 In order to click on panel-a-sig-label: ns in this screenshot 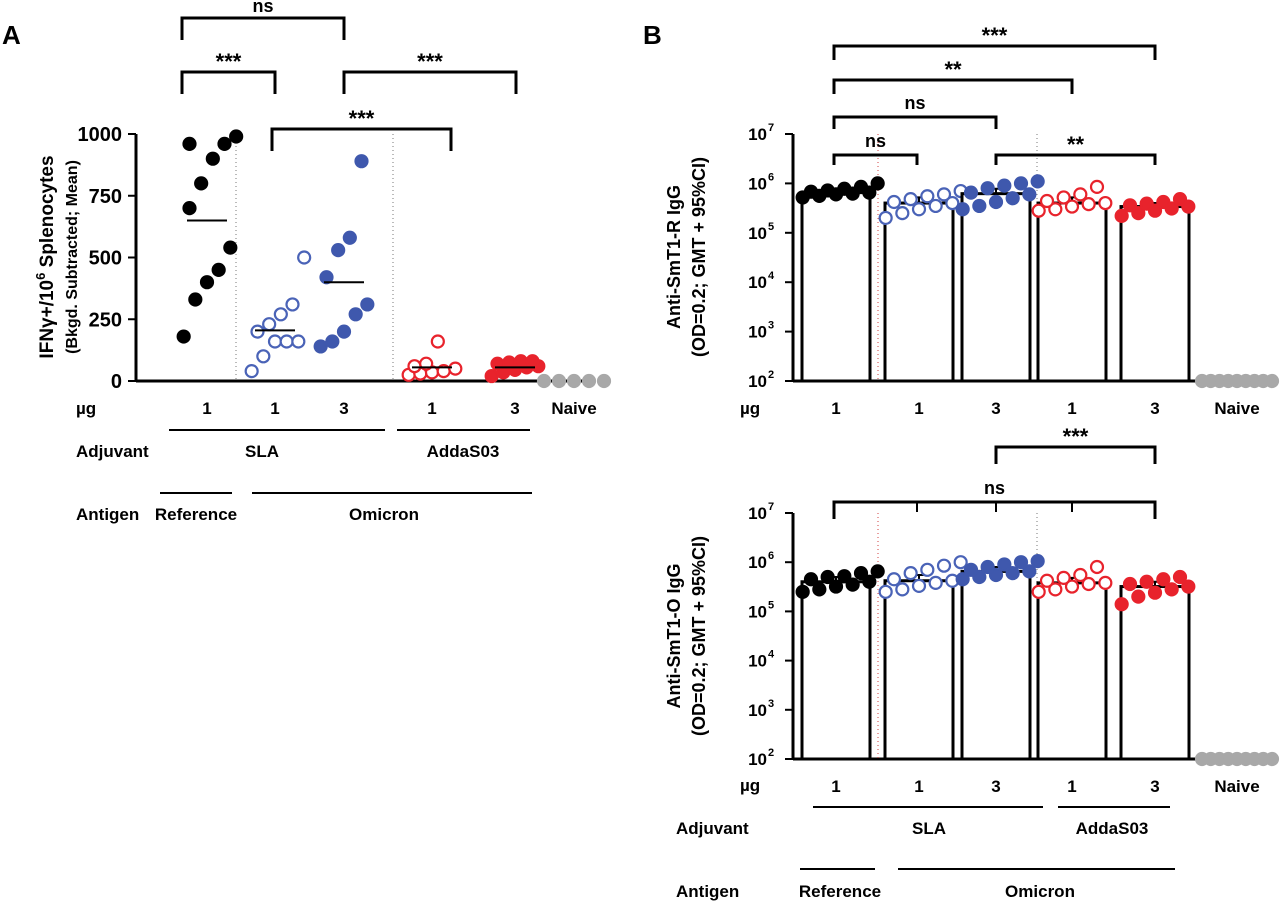, I will do `click(262, 8)`.